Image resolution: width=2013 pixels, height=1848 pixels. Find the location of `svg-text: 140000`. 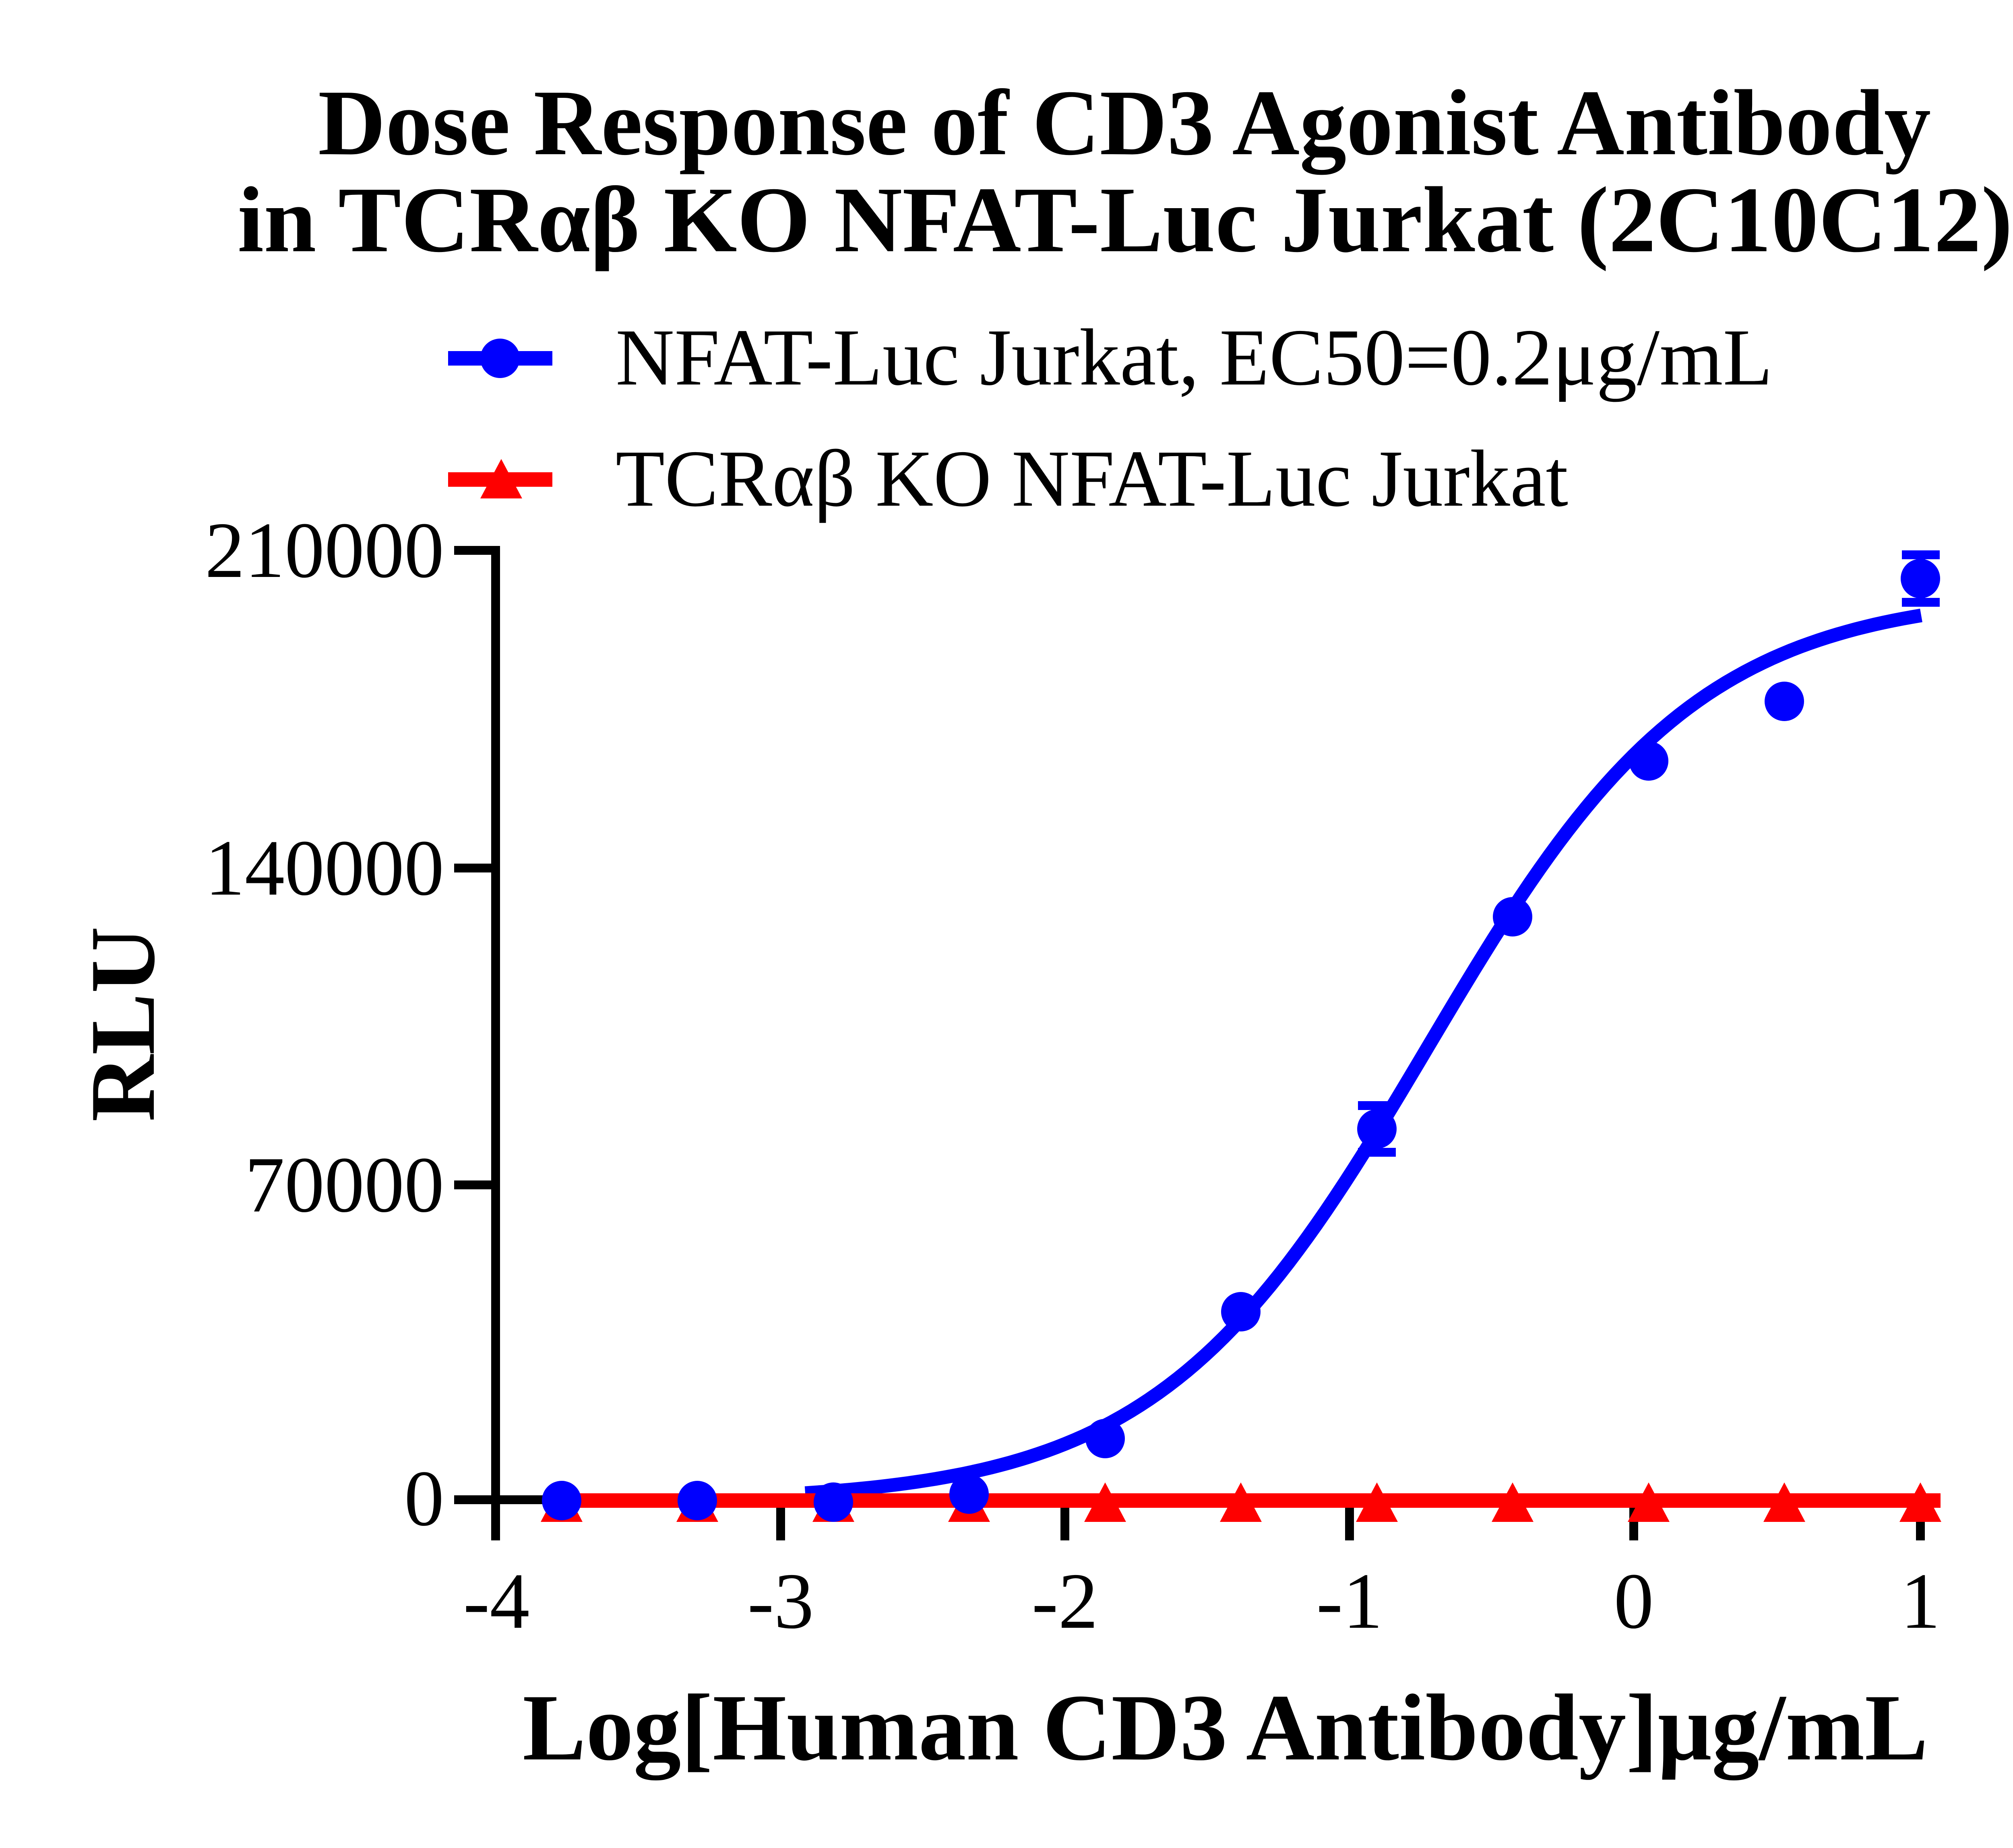

svg-text: 140000 is located at coordinates (324, 868).